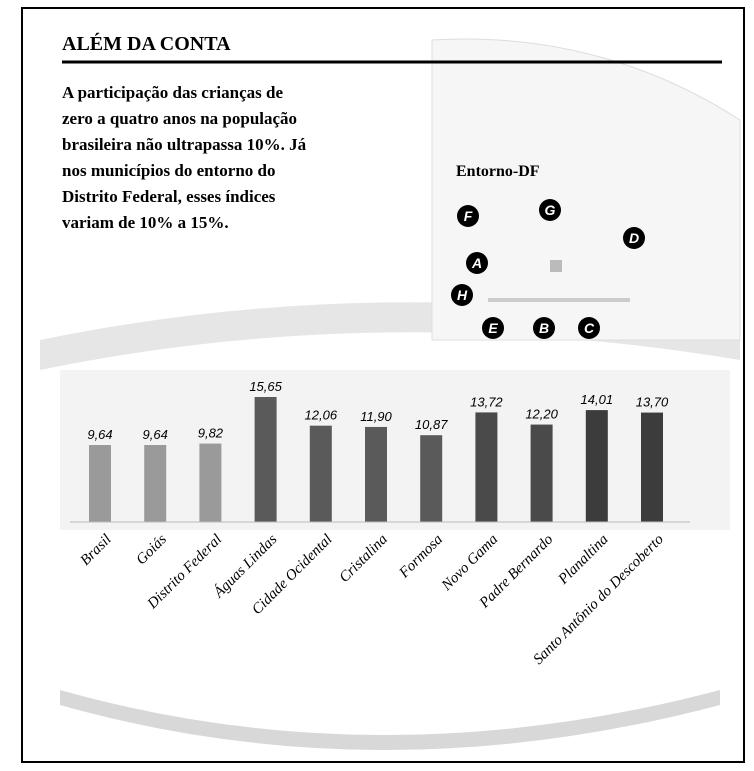 The height and width of the screenshot is (771, 754). I want to click on subtitle-line: nos municípios do entorno do, so click(169, 170).